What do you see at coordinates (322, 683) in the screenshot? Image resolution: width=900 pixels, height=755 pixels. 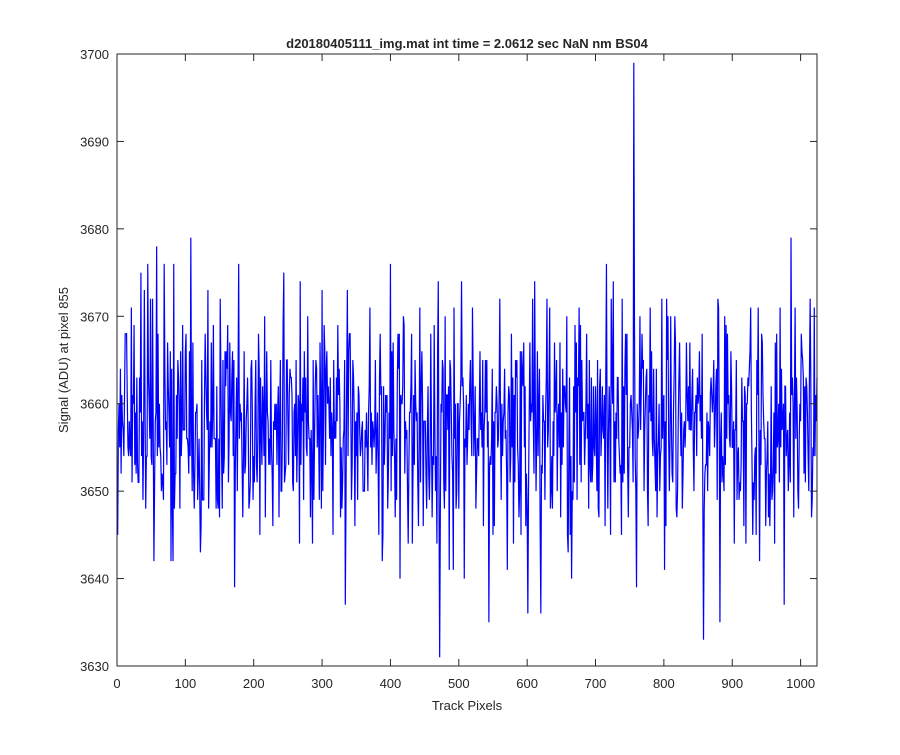 I see `x-tick-label: 300` at bounding box center [322, 683].